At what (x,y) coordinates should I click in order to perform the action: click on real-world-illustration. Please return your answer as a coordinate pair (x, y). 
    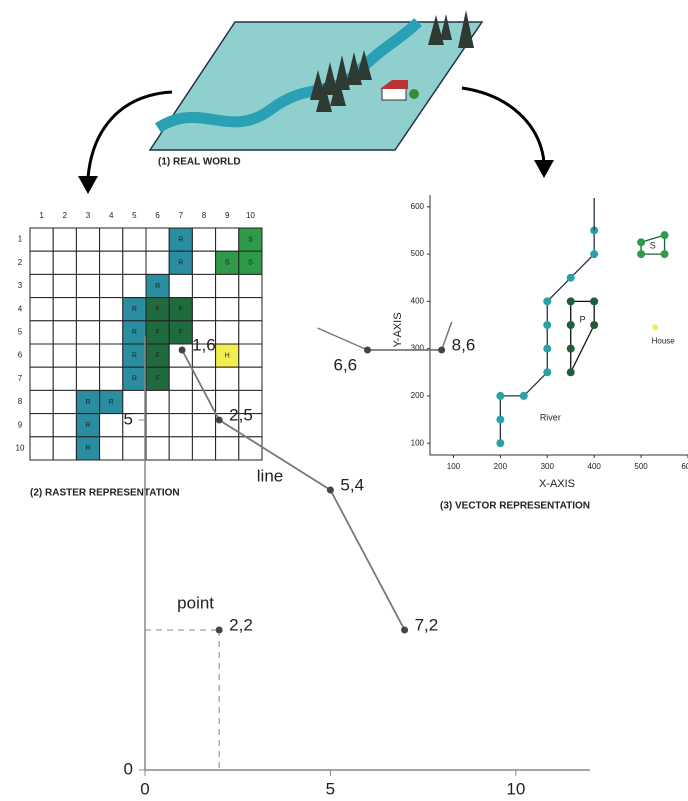
    Looking at the image, I should click on (316, 80).